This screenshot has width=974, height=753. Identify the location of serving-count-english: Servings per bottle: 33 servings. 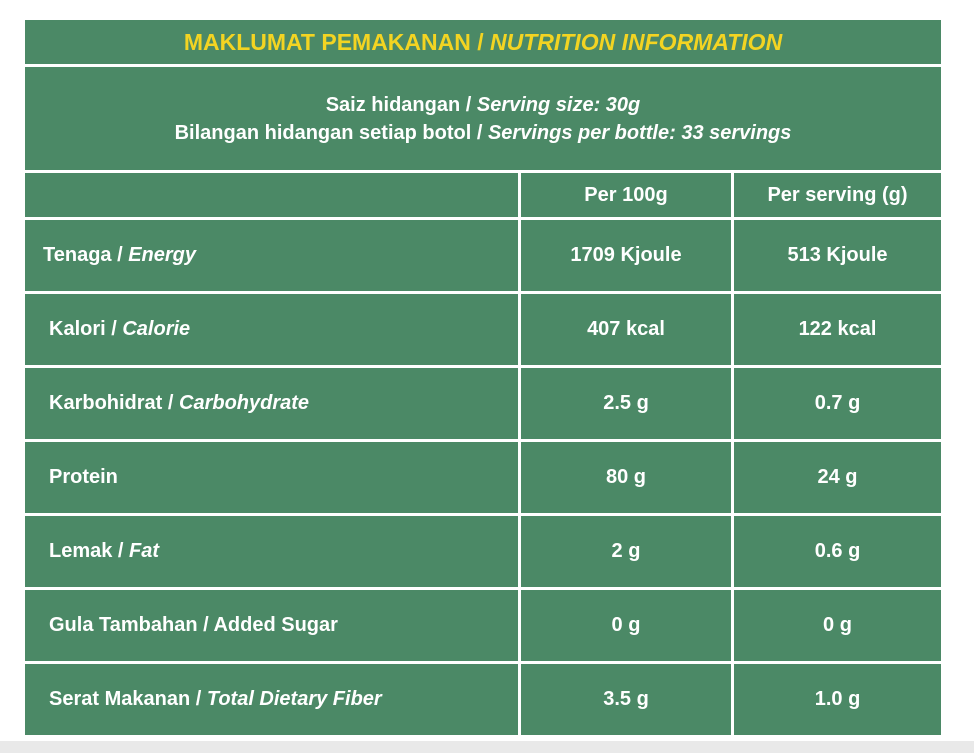
(639, 132).